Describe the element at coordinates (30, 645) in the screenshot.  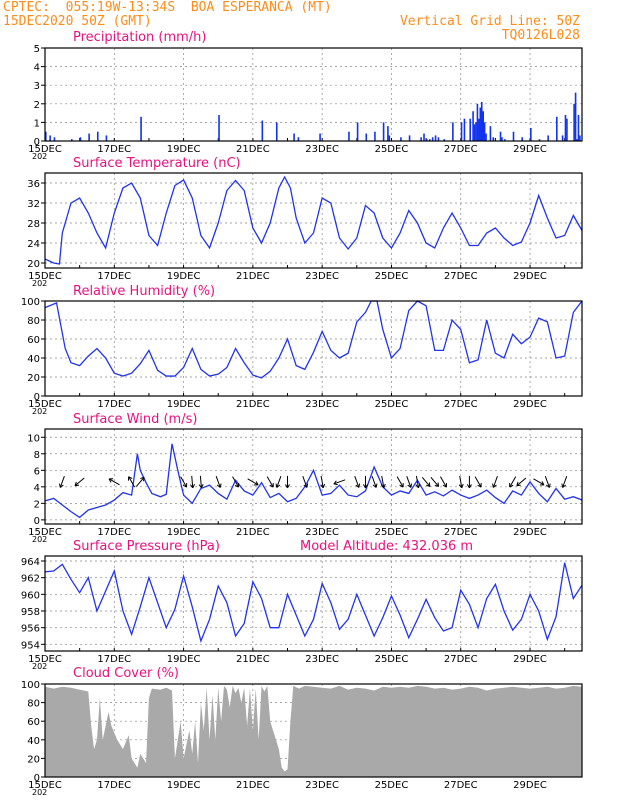
I see `y-tick-label: 954` at that location.